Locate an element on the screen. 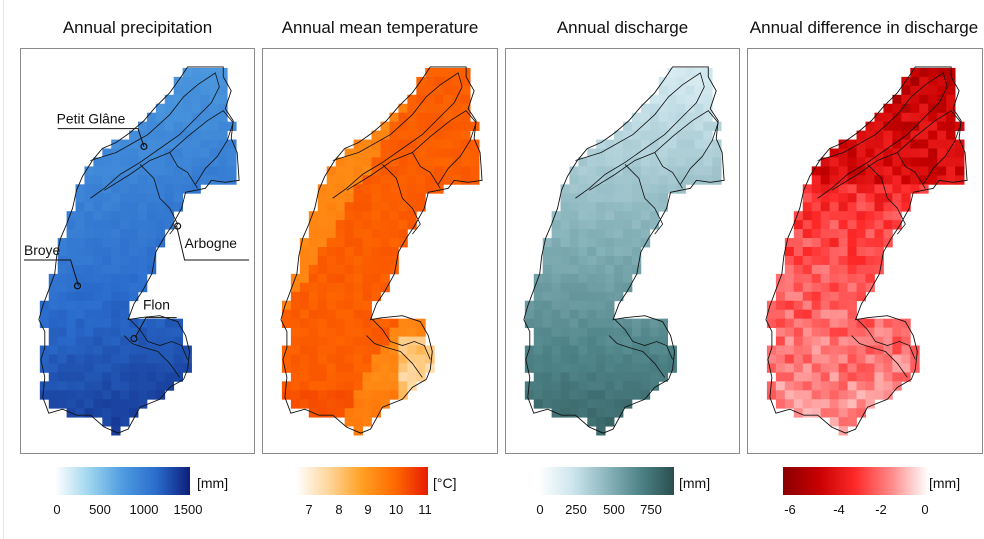 The width and height of the screenshot is (984, 539). legend-unit-difference: [mm] is located at coordinates (945, 483).